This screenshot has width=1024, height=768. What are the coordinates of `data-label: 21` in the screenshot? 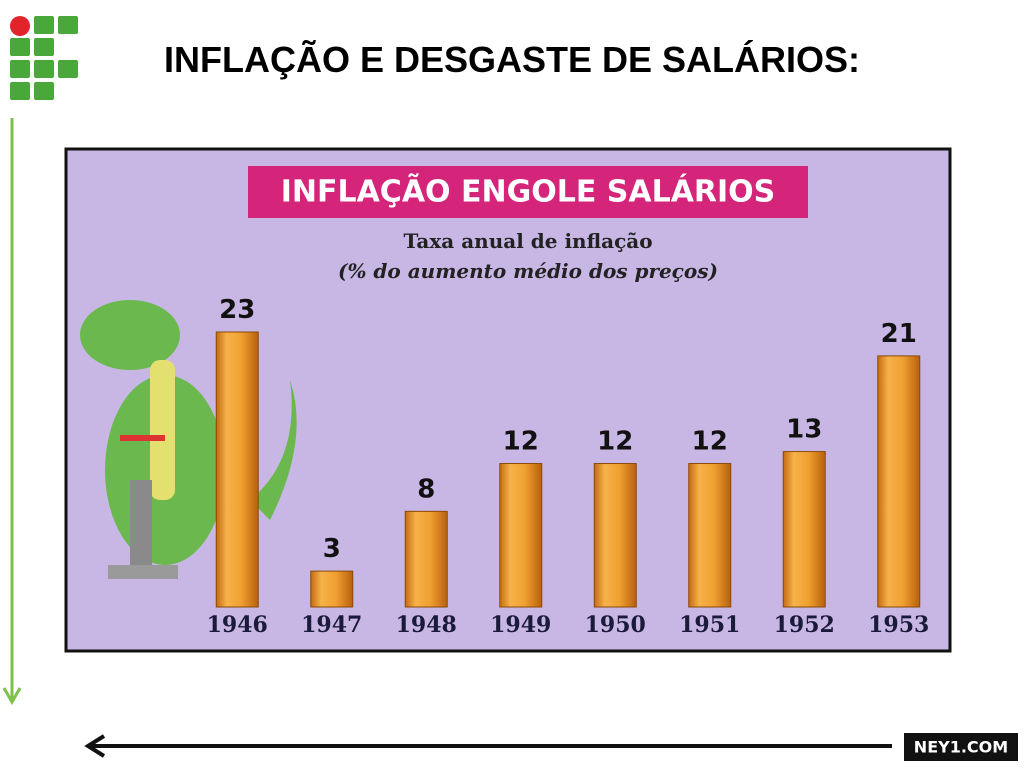 It's located at (899, 334).